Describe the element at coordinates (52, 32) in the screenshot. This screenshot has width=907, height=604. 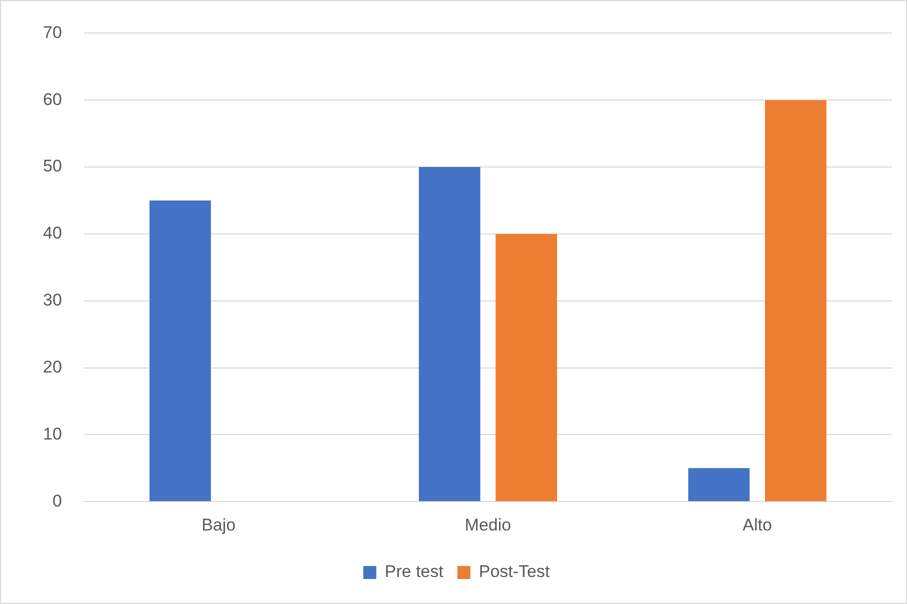
I see `y-tick-label: 70` at that location.